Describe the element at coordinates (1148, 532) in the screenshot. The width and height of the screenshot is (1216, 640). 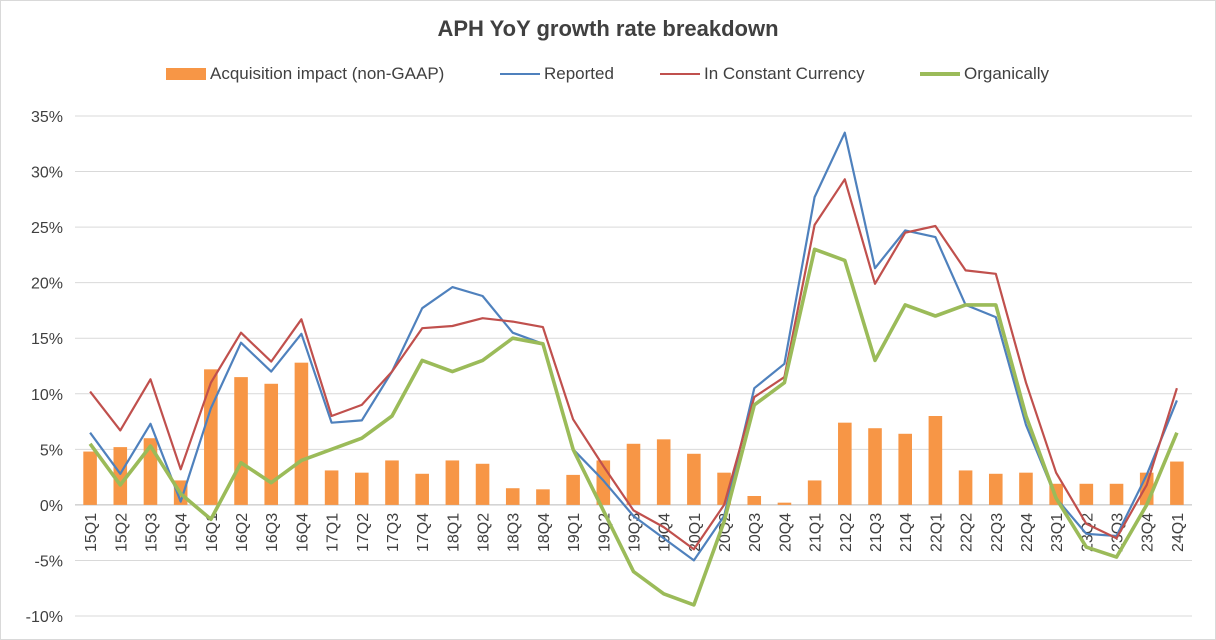
I see `x-tick-label: 23Q4` at that location.